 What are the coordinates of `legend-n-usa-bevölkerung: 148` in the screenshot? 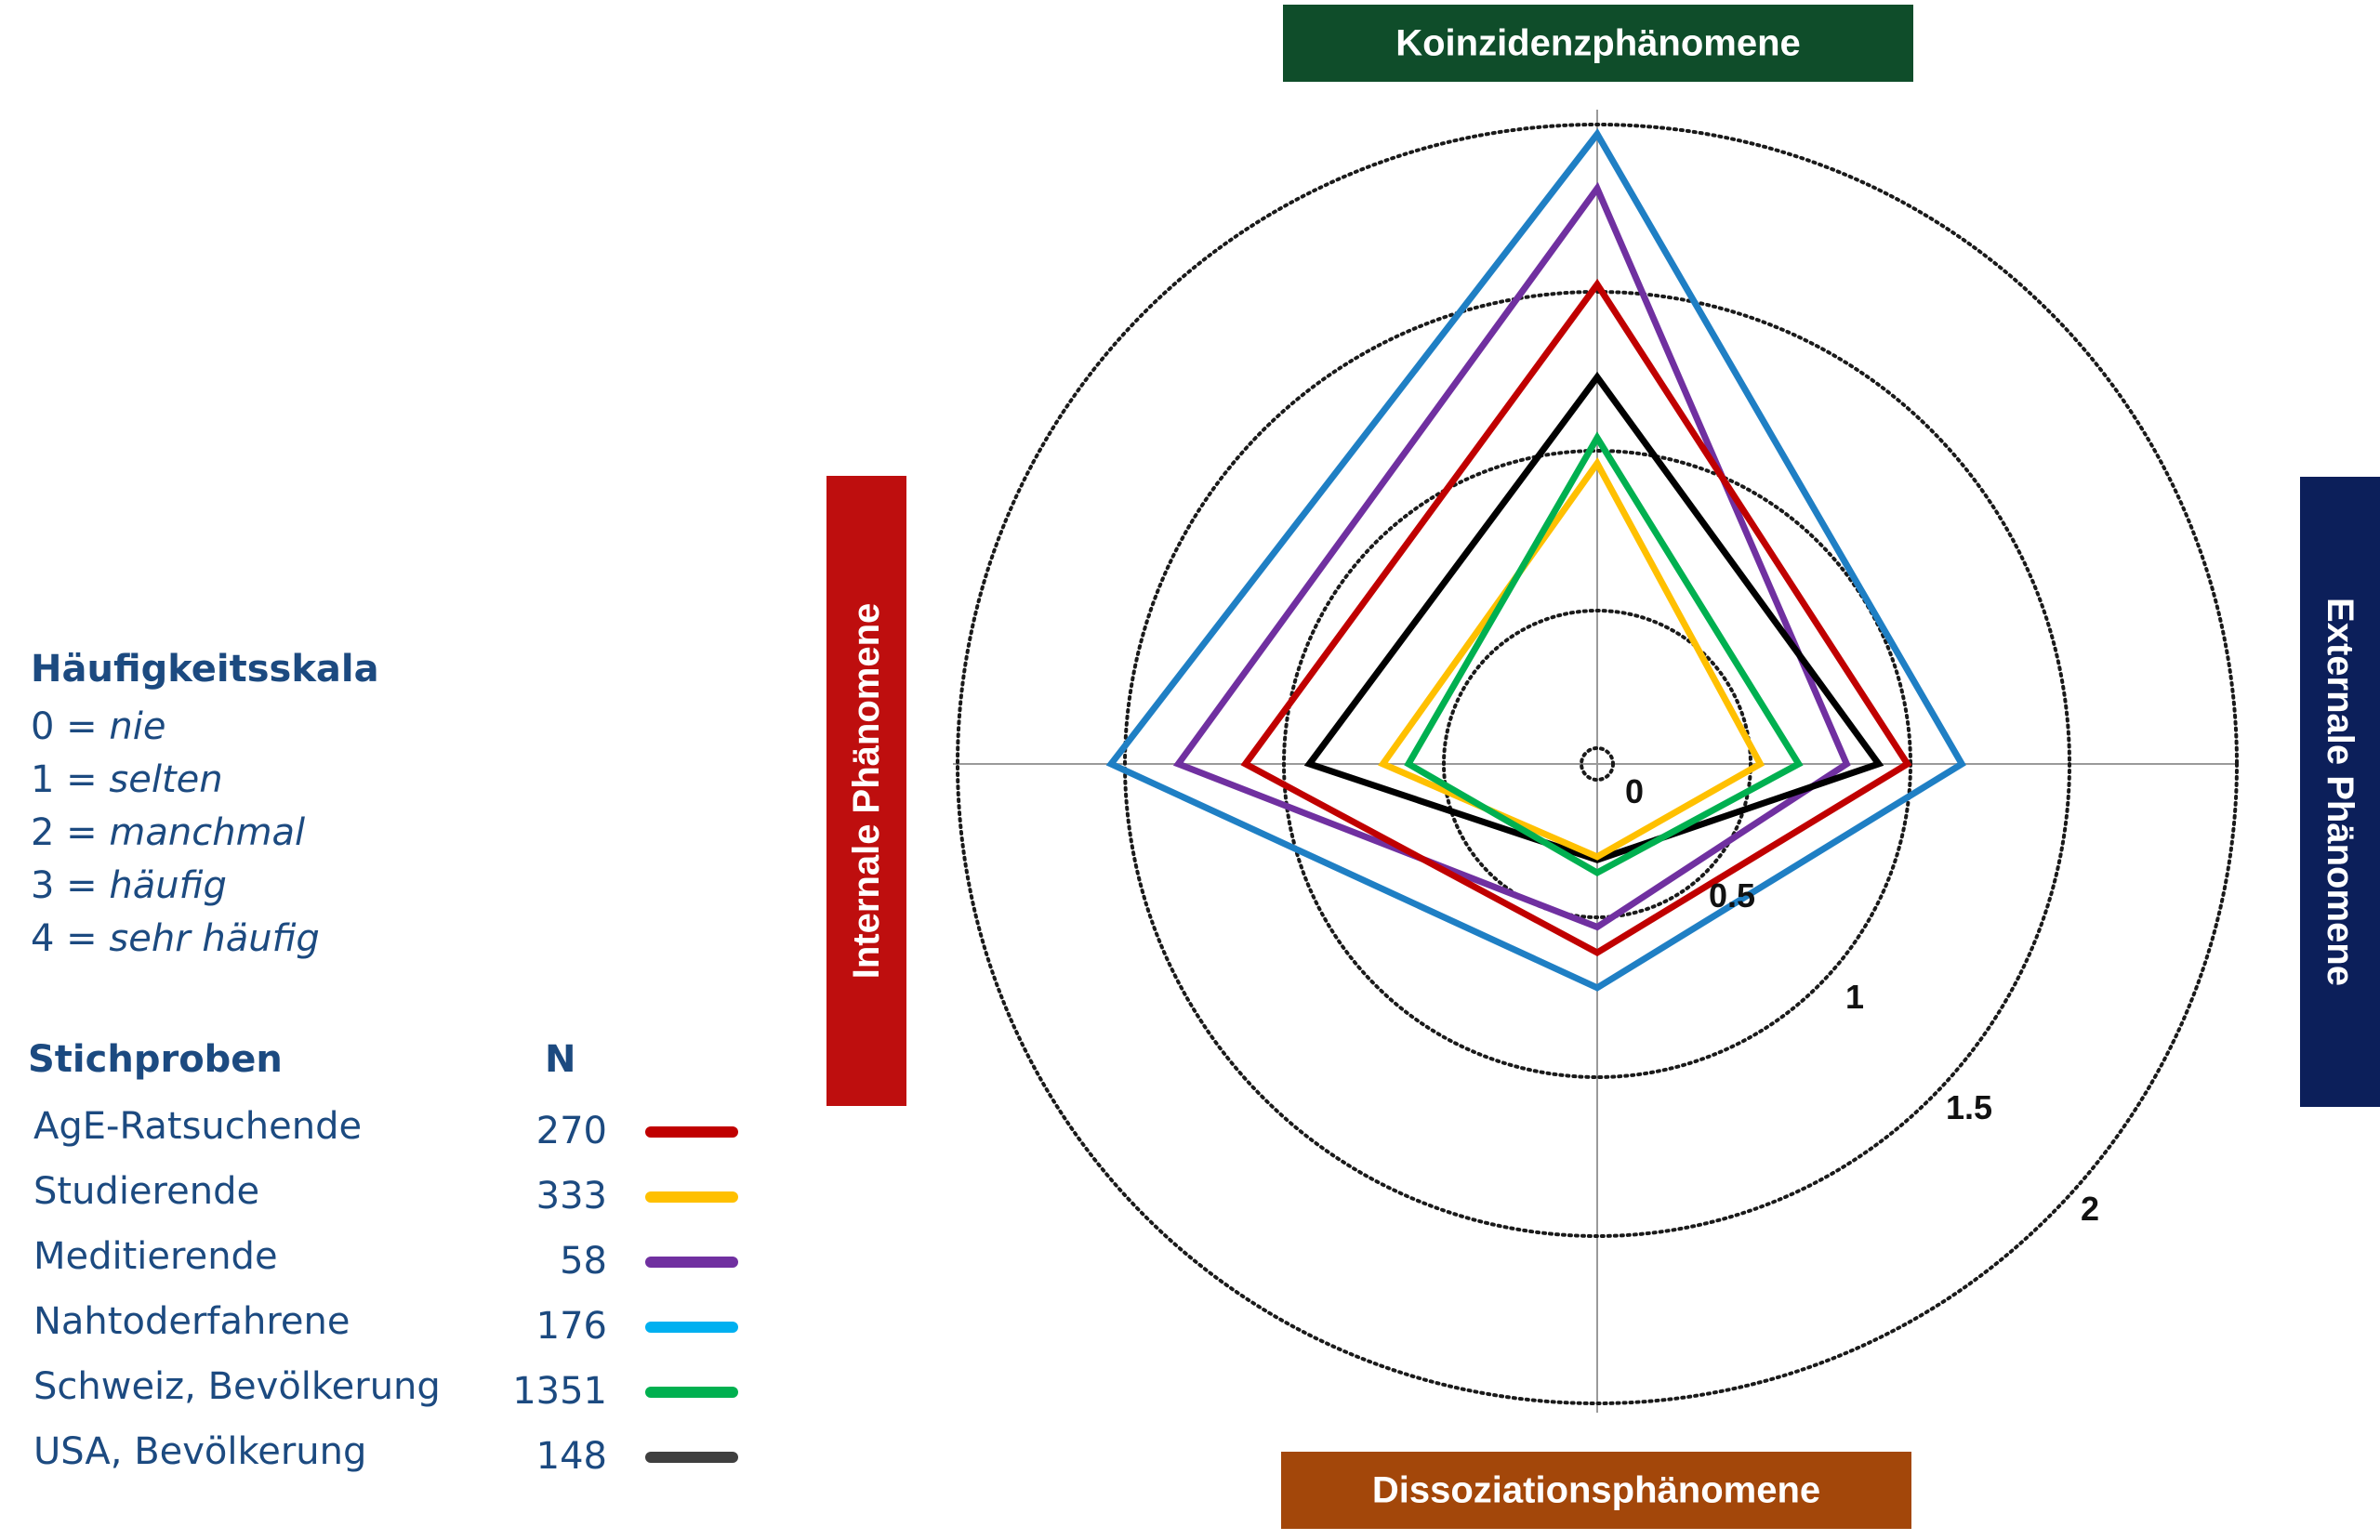 It's located at (571, 1457).